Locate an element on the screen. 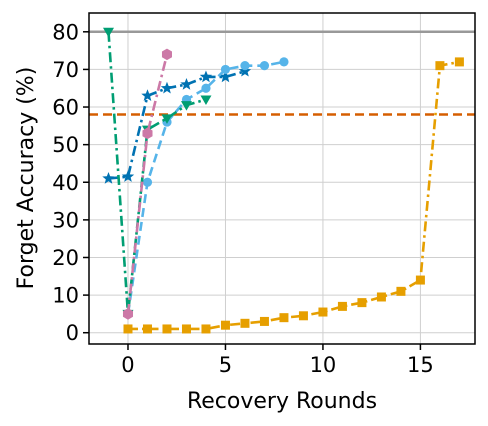 The width and height of the screenshot is (488, 426). y-tick-label: 40 is located at coordinates (65, 183).